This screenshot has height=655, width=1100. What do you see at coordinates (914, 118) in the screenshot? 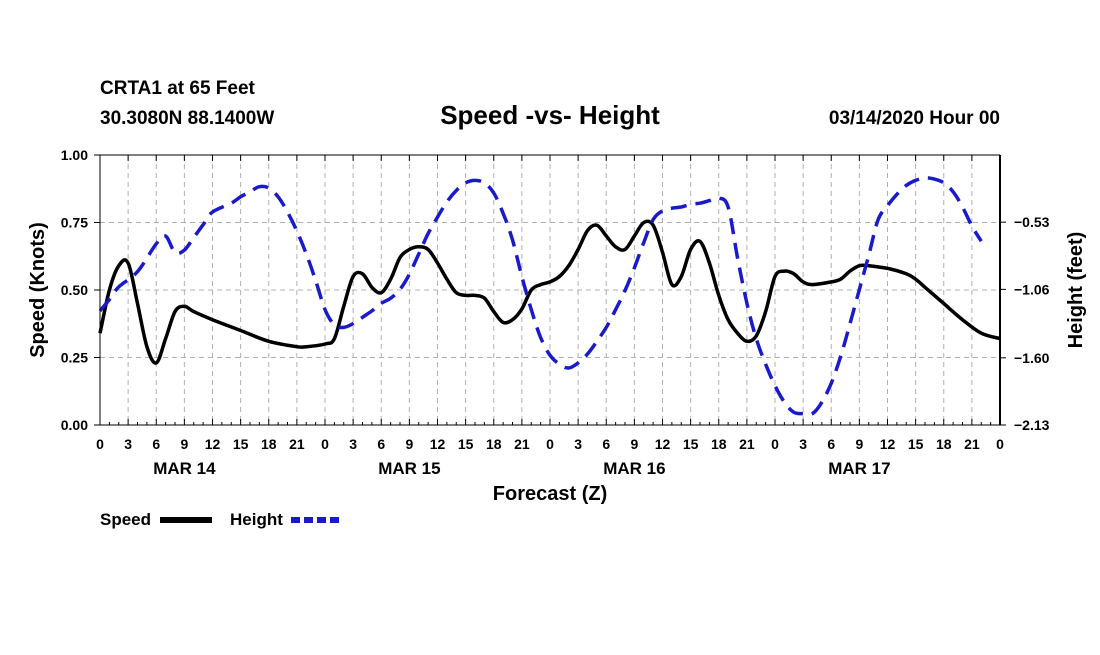
I see `run-time-label: 03/14/2020 Hour 00` at bounding box center [914, 118].